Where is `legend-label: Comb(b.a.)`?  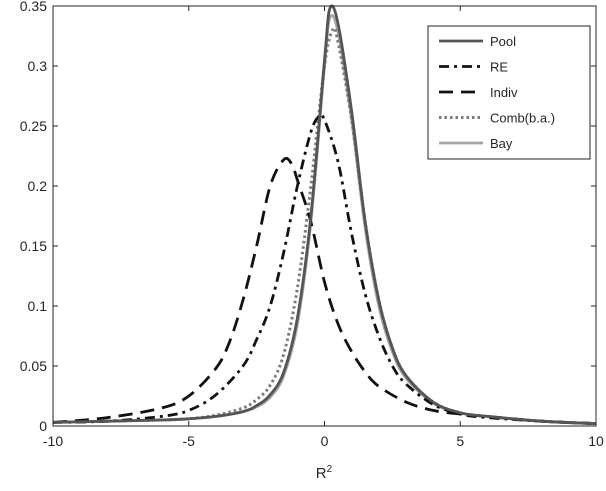 legend-label: Comb(b.a.) is located at coordinates (522, 118).